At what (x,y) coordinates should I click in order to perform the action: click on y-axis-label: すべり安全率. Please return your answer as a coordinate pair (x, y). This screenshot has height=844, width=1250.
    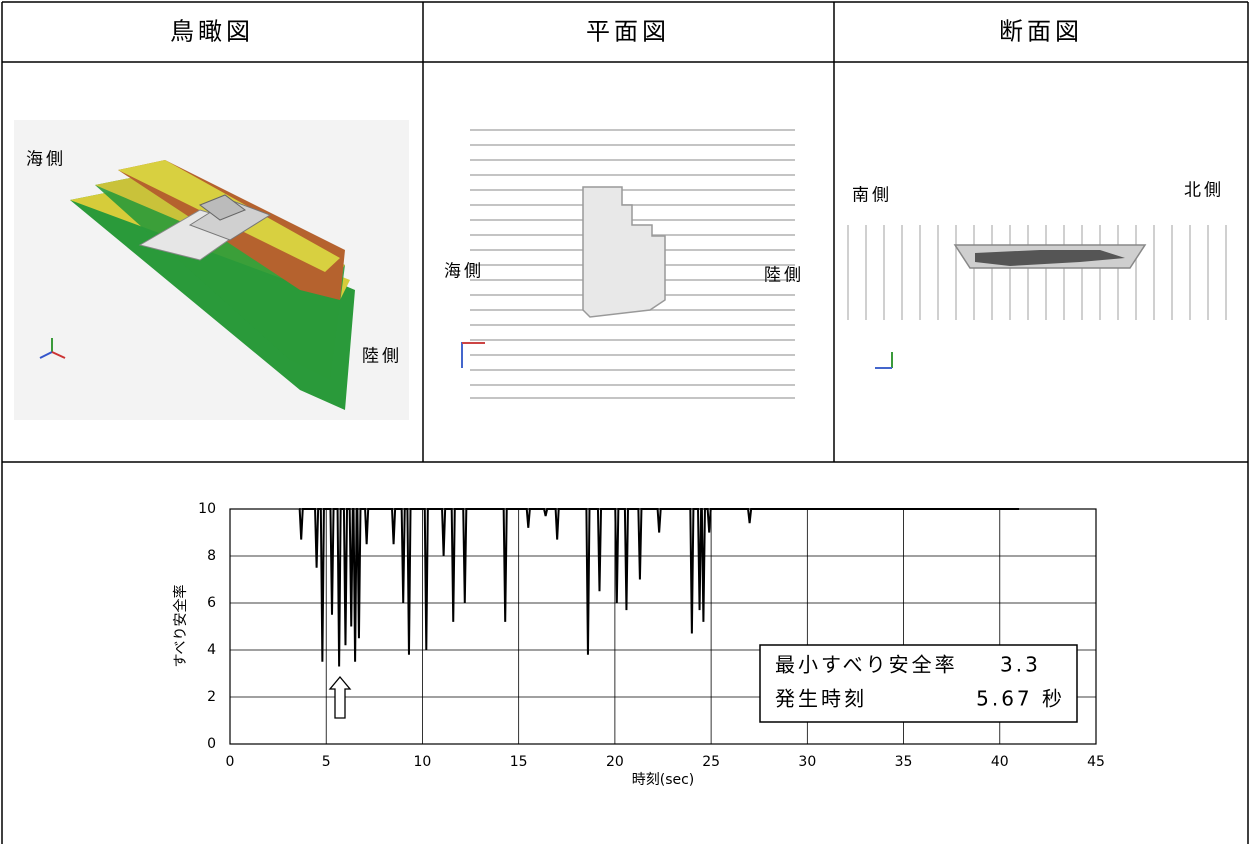
    Looking at the image, I should click on (180, 625).